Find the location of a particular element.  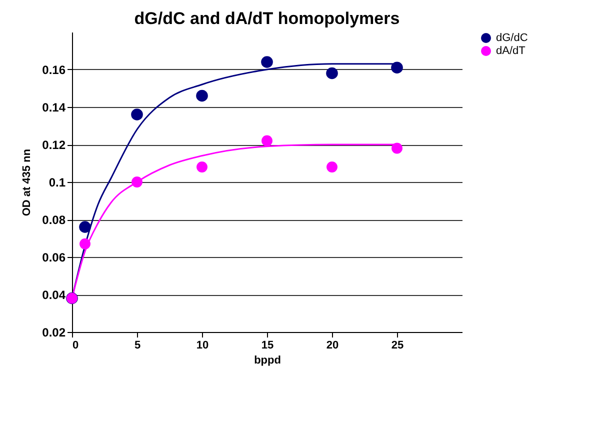

y-axis-title: OD at 435 nn is located at coordinates (27, 182).